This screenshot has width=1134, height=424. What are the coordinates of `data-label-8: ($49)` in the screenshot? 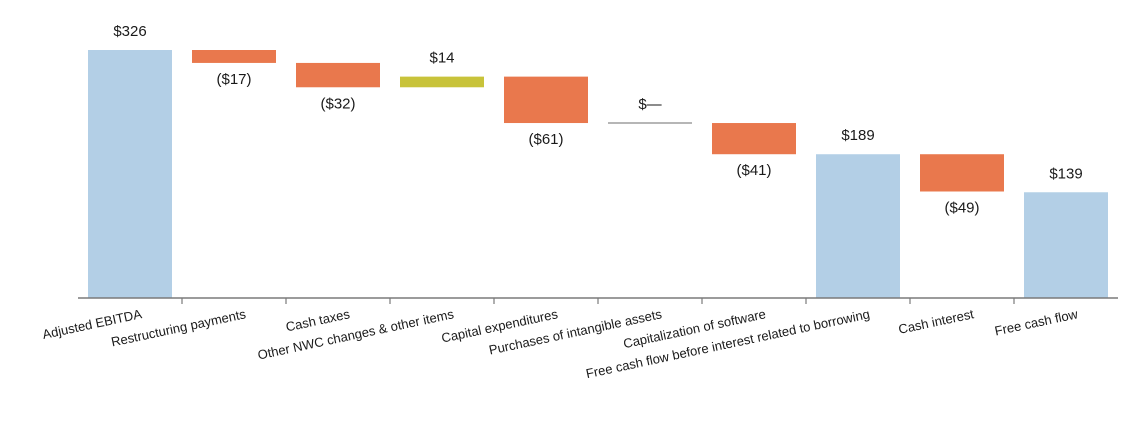 It's located at (961, 207).